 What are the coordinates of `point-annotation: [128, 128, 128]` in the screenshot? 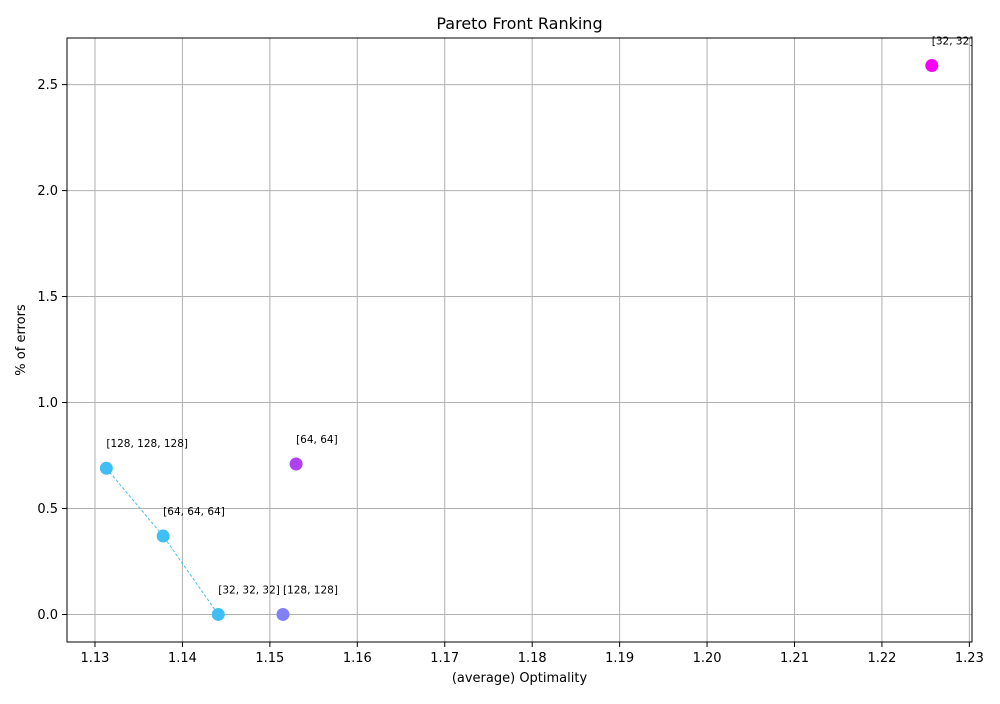 It's located at (147, 444).